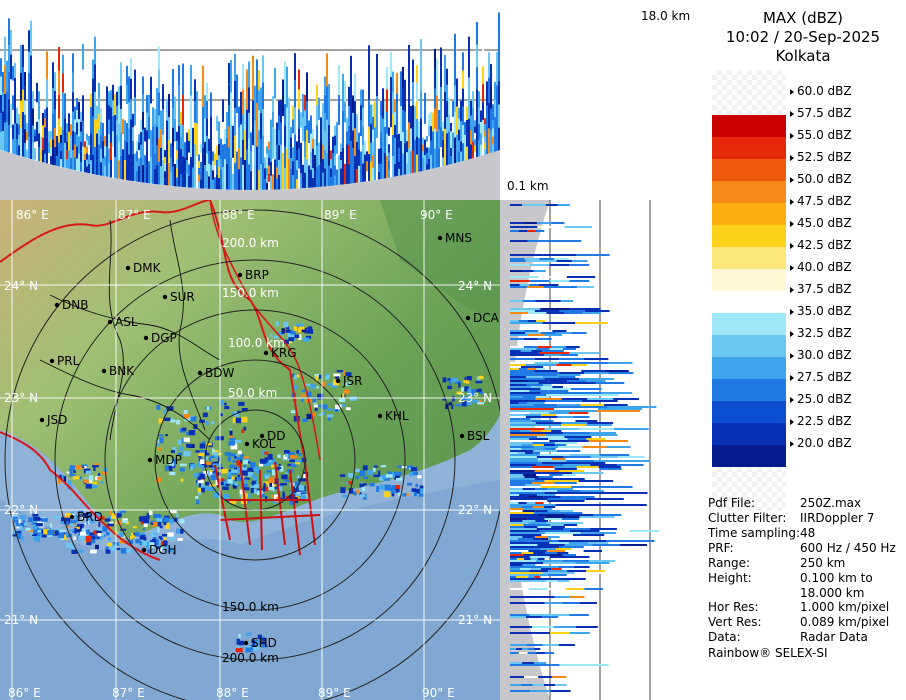 The width and height of the screenshot is (906, 700). I want to click on scale-label: 25.0 dBZ, so click(821, 399).